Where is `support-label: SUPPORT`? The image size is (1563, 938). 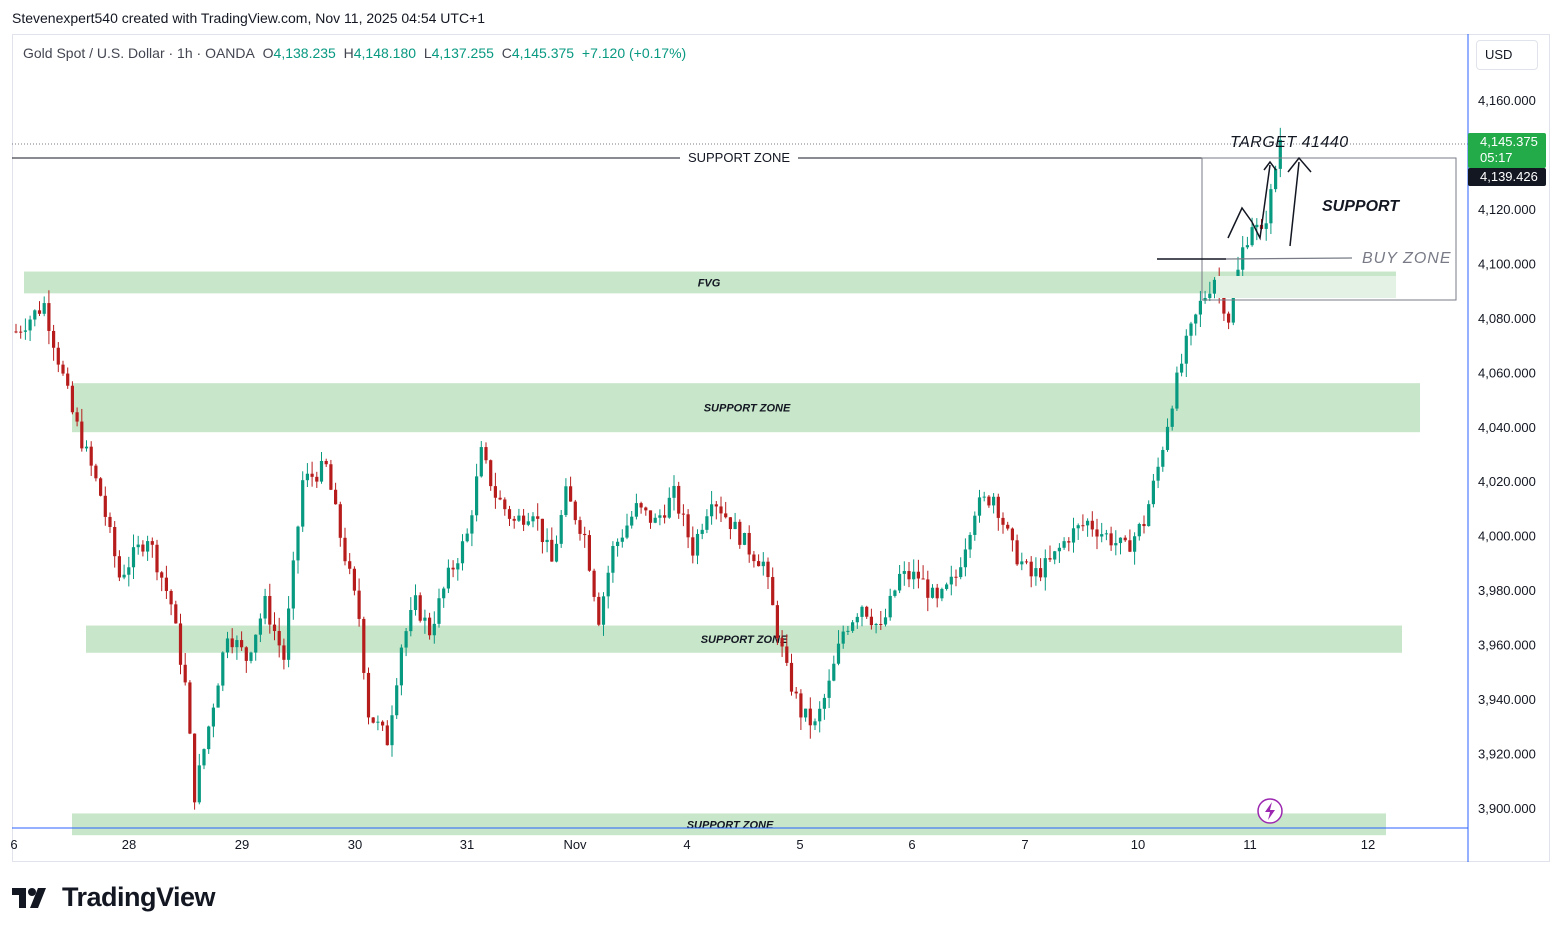
support-label: SUPPORT is located at coordinates (1361, 206).